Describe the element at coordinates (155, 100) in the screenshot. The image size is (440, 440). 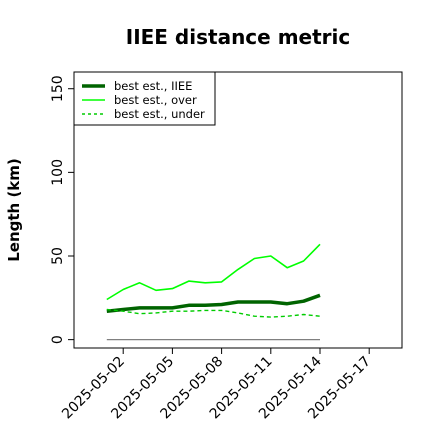
I see `legend-label: best est., over` at that location.